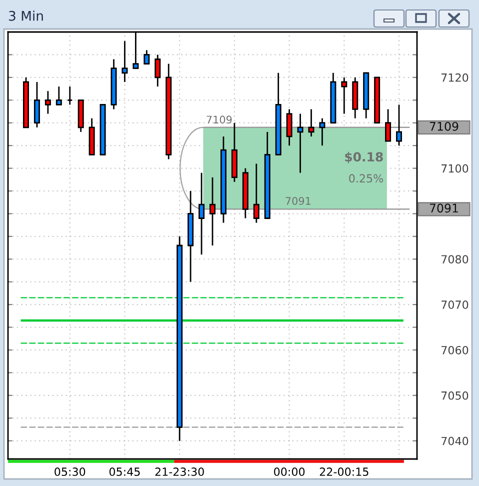 This screenshot has height=486, width=479. What do you see at coordinates (455, 395) in the screenshot?
I see `y-tick-label: 7050` at bounding box center [455, 395].